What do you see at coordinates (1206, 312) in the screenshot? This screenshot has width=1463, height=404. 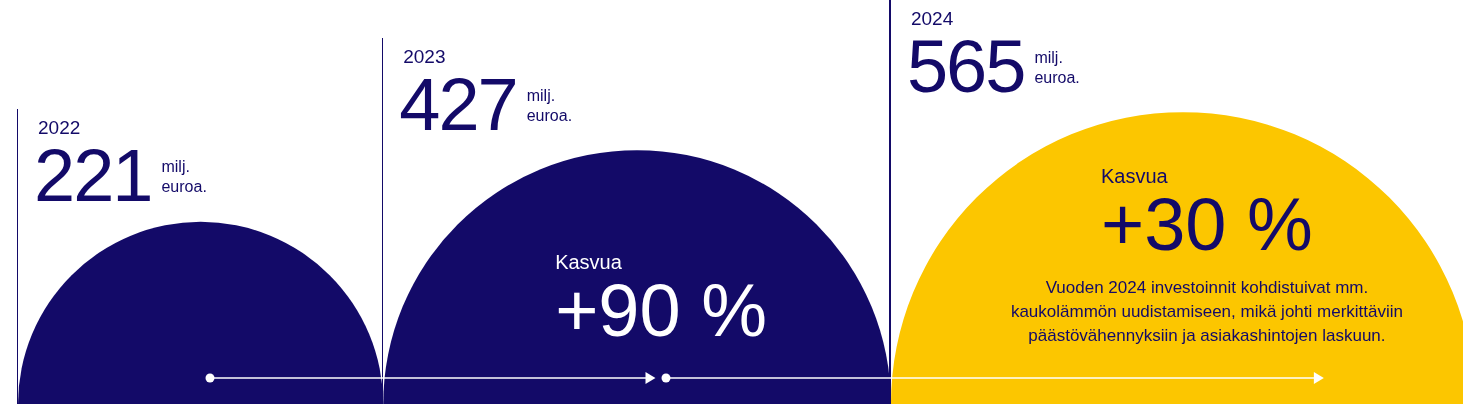 I see `text: Vuoden 2024 investoinnit kohdistuivat mm. kaukolämmön uudistamiseen, mikä johti merkittäviin päästövähennyksiin ja asiakashintojen laskuun.` at bounding box center [1206, 312].